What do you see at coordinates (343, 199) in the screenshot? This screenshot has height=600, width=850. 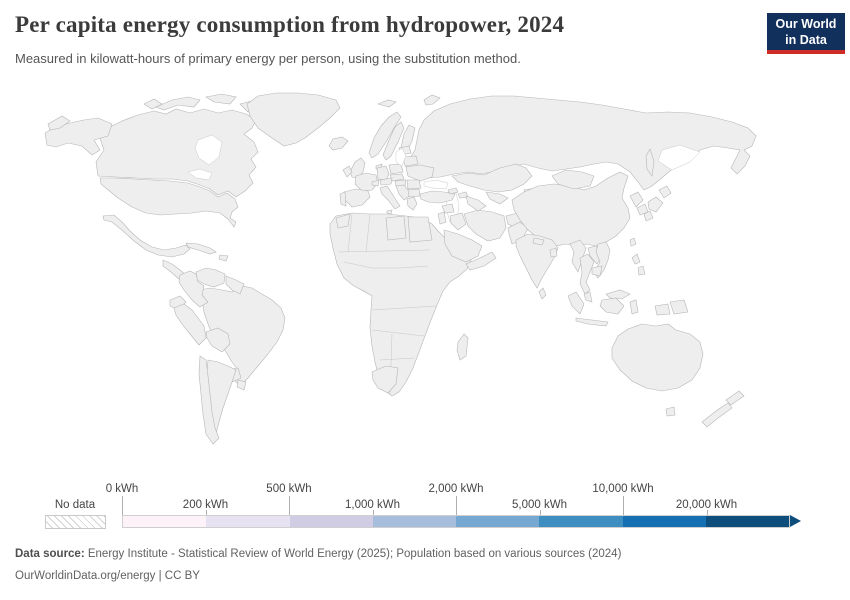 I see `country-portugal` at bounding box center [343, 199].